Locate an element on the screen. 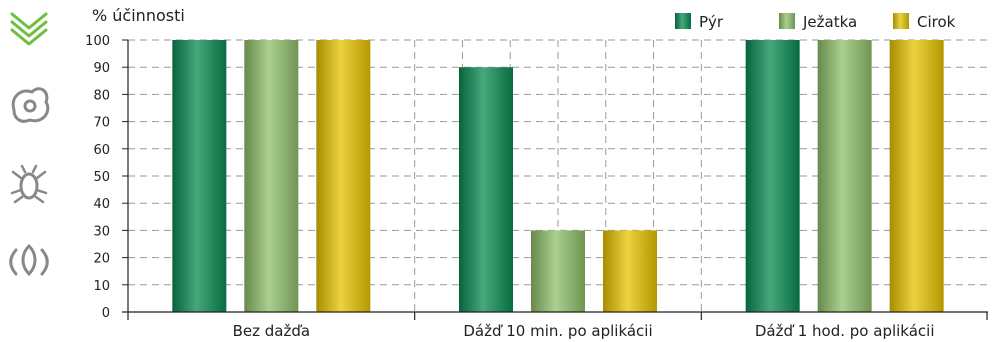  icon-rail is located at coordinates (29, 144).